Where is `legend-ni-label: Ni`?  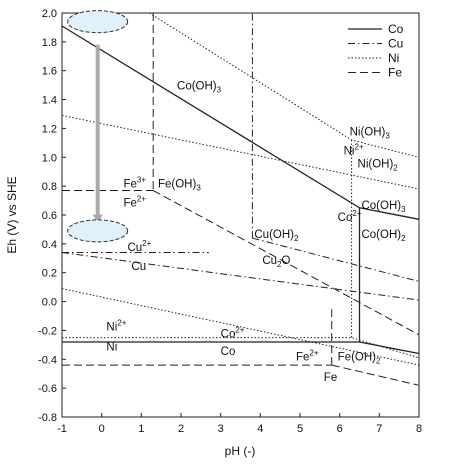
legend-ni-label: Ni is located at coordinates (393, 58).